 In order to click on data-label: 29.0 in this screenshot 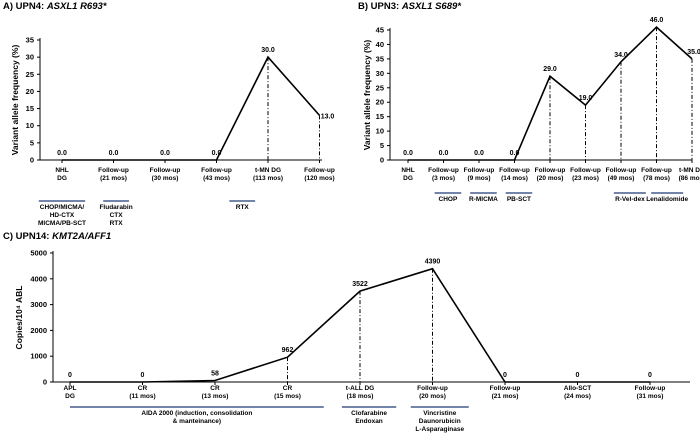, I will do `click(550, 69)`.